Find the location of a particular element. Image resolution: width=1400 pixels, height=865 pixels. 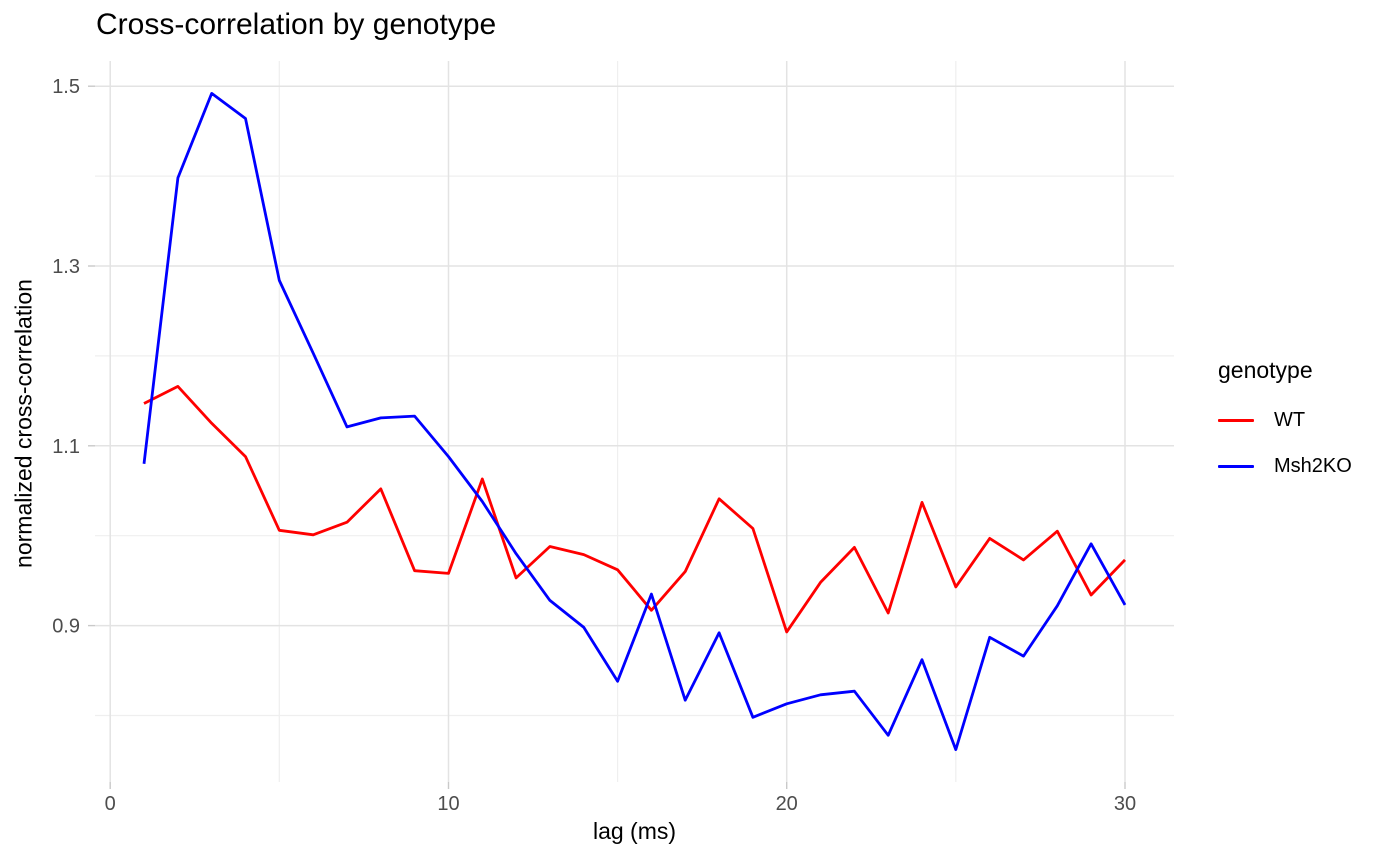

y-tick-label: 1.5 is located at coordinates (66, 87).